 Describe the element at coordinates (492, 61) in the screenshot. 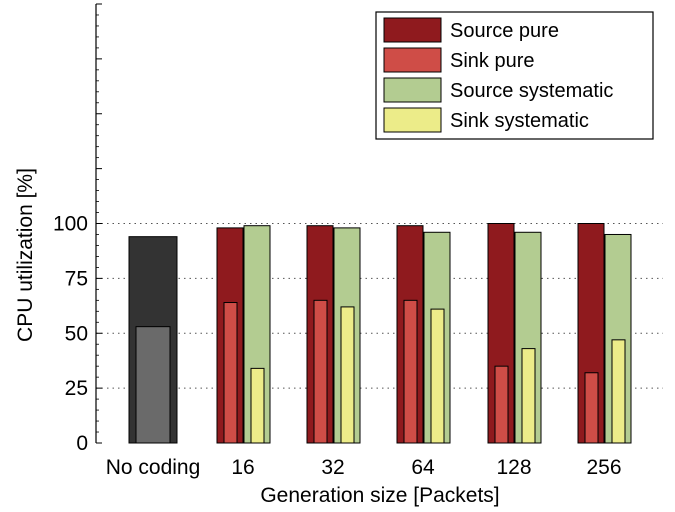

I see `legend-label: Sink pure` at that location.